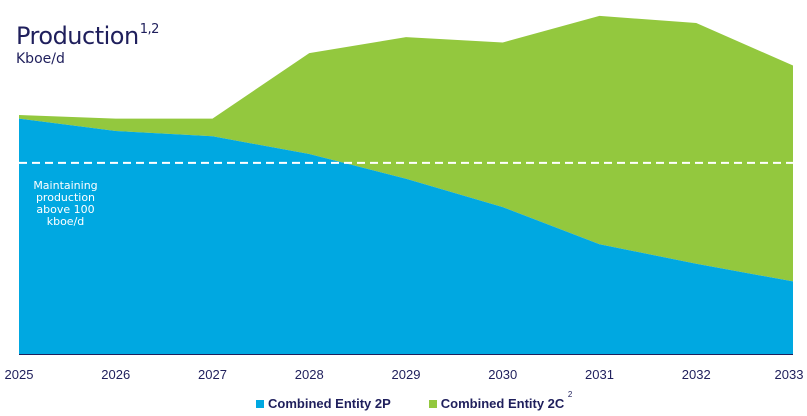 This screenshot has height=416, width=807. I want to click on title-superscript: 1,2, so click(149, 29).